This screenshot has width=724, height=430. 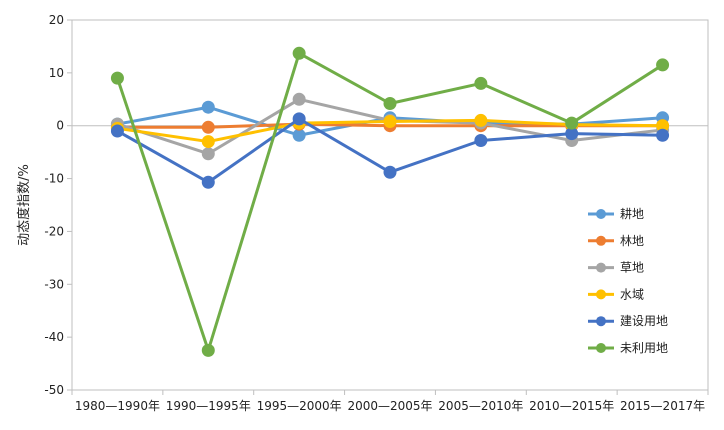 I want to click on legend-item: 建设用地, so click(x=628, y=321).